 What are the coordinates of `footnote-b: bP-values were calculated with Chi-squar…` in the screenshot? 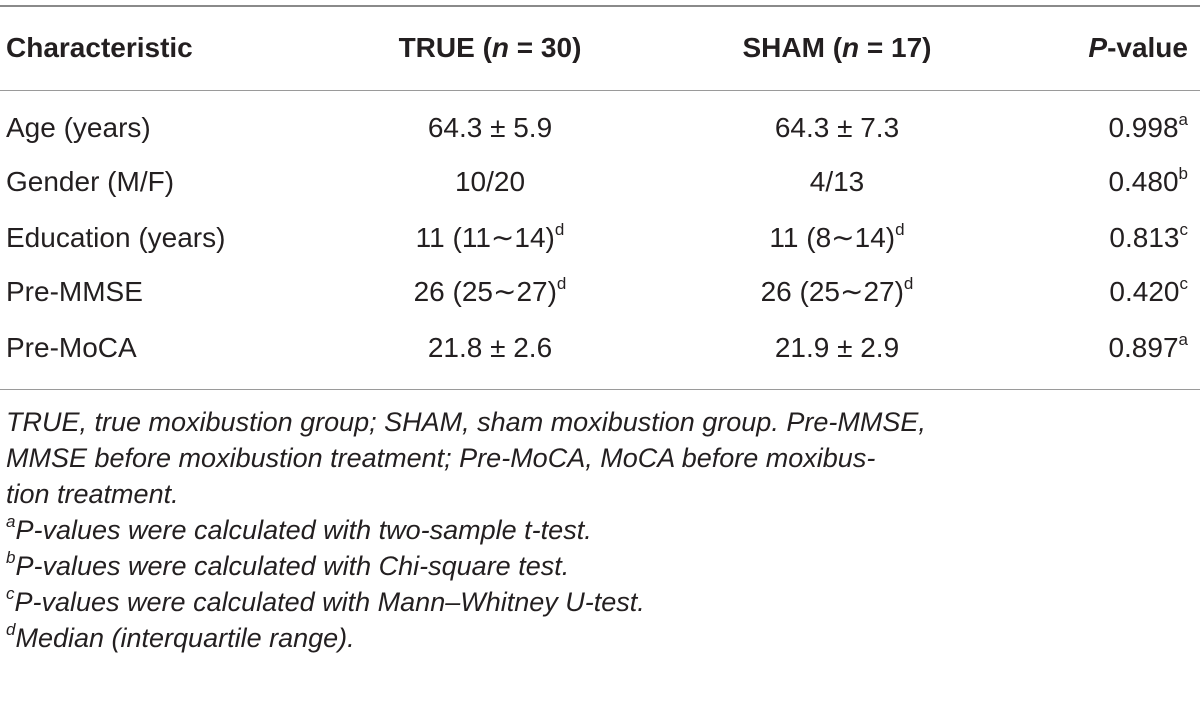 It's located at (288, 564).